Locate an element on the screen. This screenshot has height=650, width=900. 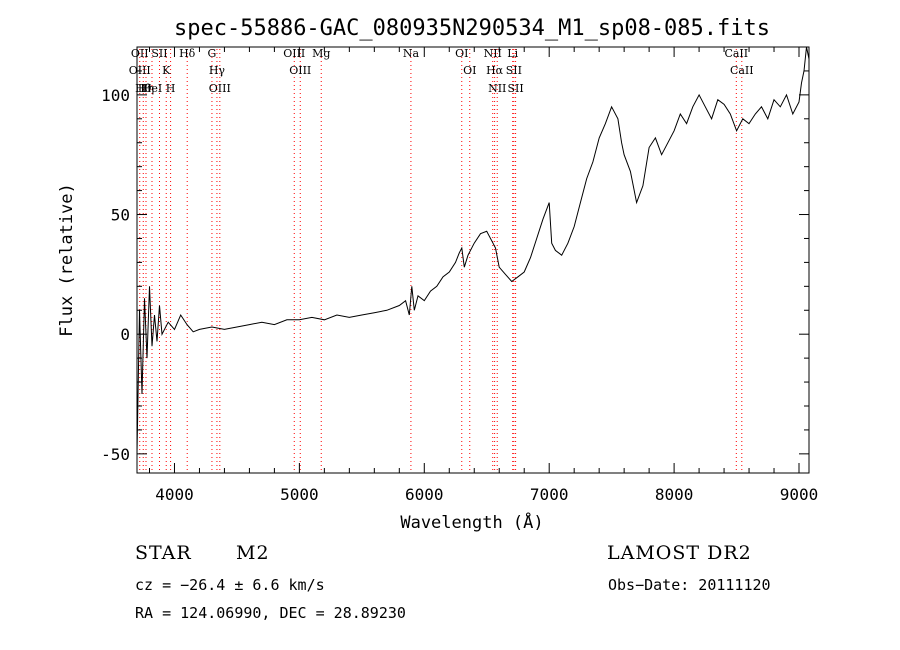
line-marker-label: K is located at coordinates (166, 70).